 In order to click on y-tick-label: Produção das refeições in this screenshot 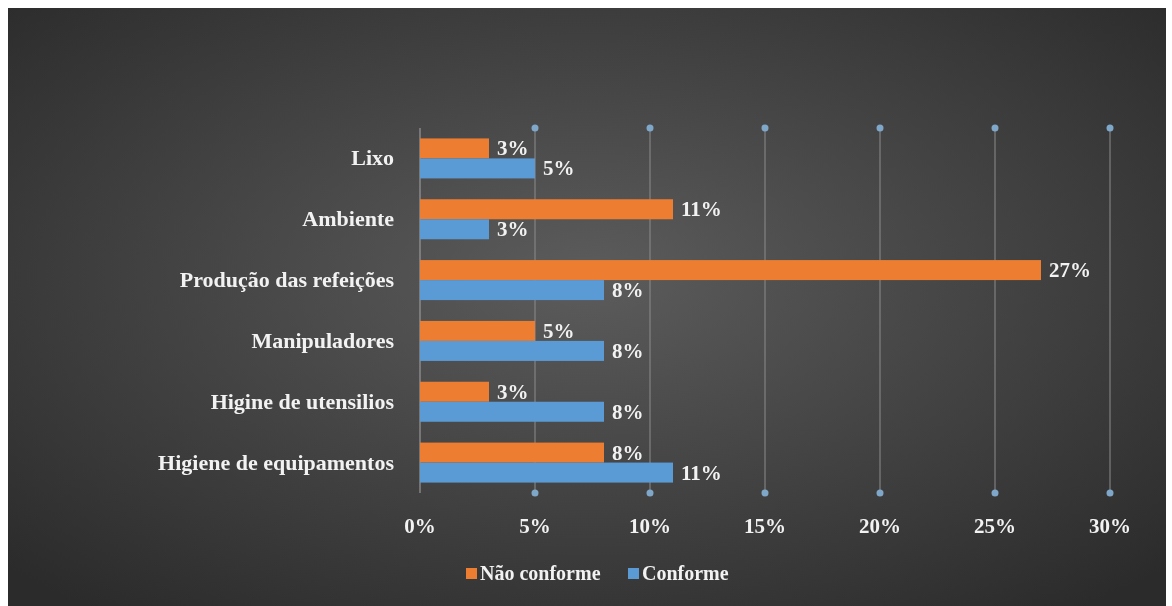, I will do `click(287, 280)`.